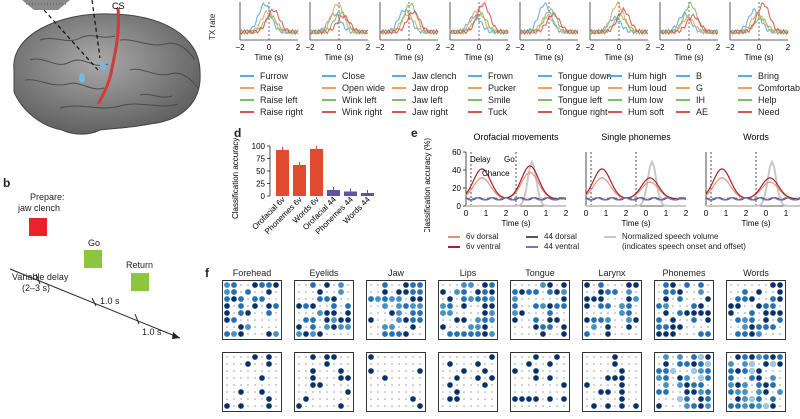 The width and height of the screenshot is (800, 419). I want to click on annotation-go: Go, so click(509, 159).